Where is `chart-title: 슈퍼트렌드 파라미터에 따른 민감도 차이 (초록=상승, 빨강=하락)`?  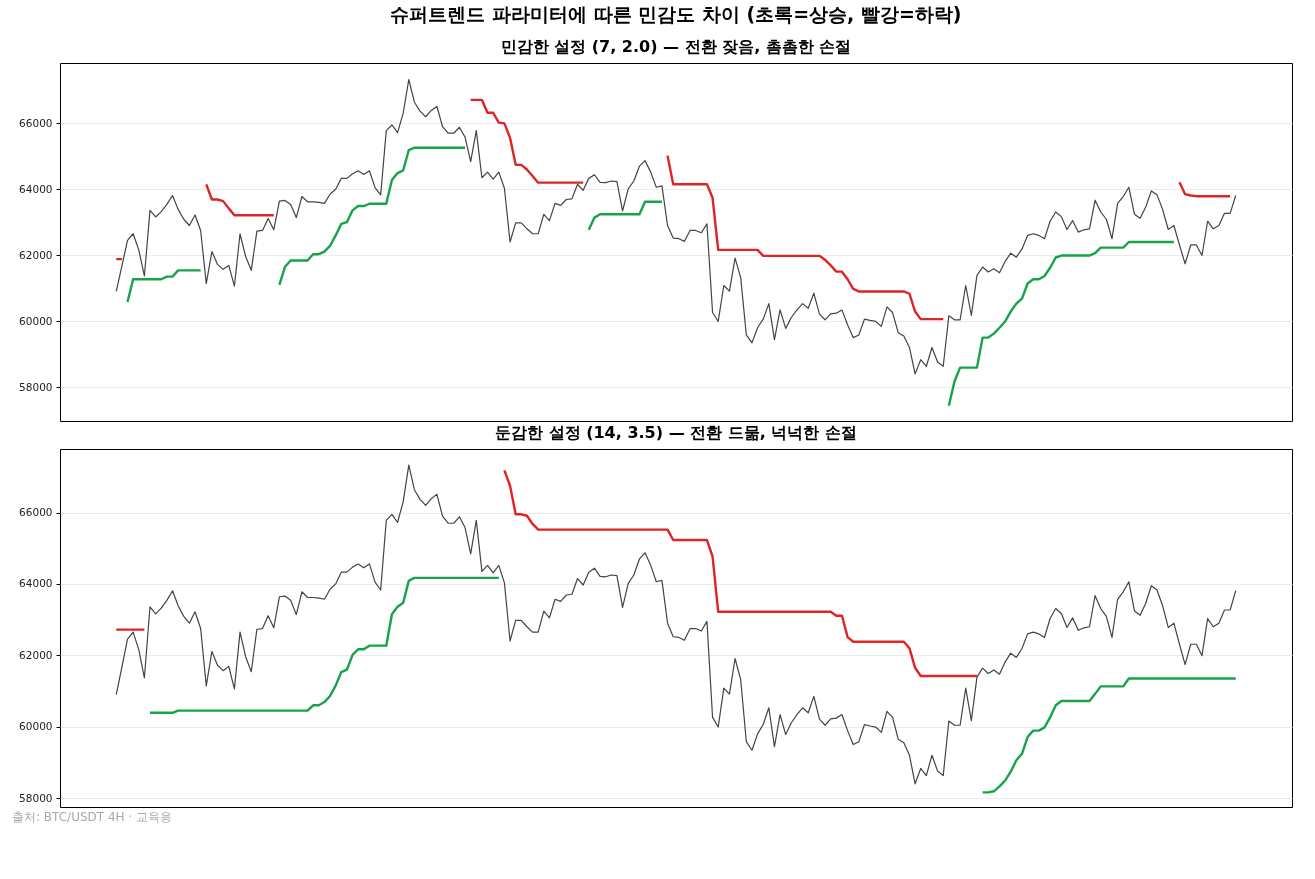 chart-title: 슈퍼트렌드 파라미터에 따른 민감도 차이 (초록=상승, 빨강=하락) is located at coordinates (676, 14).